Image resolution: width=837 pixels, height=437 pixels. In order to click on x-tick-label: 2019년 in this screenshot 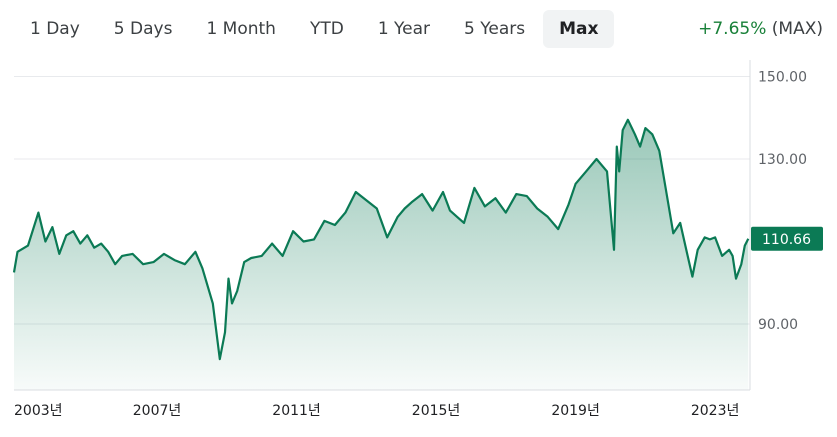, I will do `click(575, 411)`.